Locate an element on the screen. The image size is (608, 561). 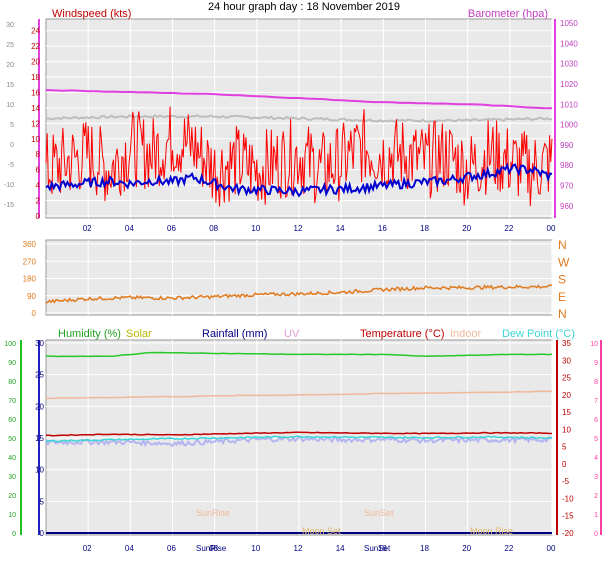
outer-axis-label: -10 is located at coordinates (9, 185).